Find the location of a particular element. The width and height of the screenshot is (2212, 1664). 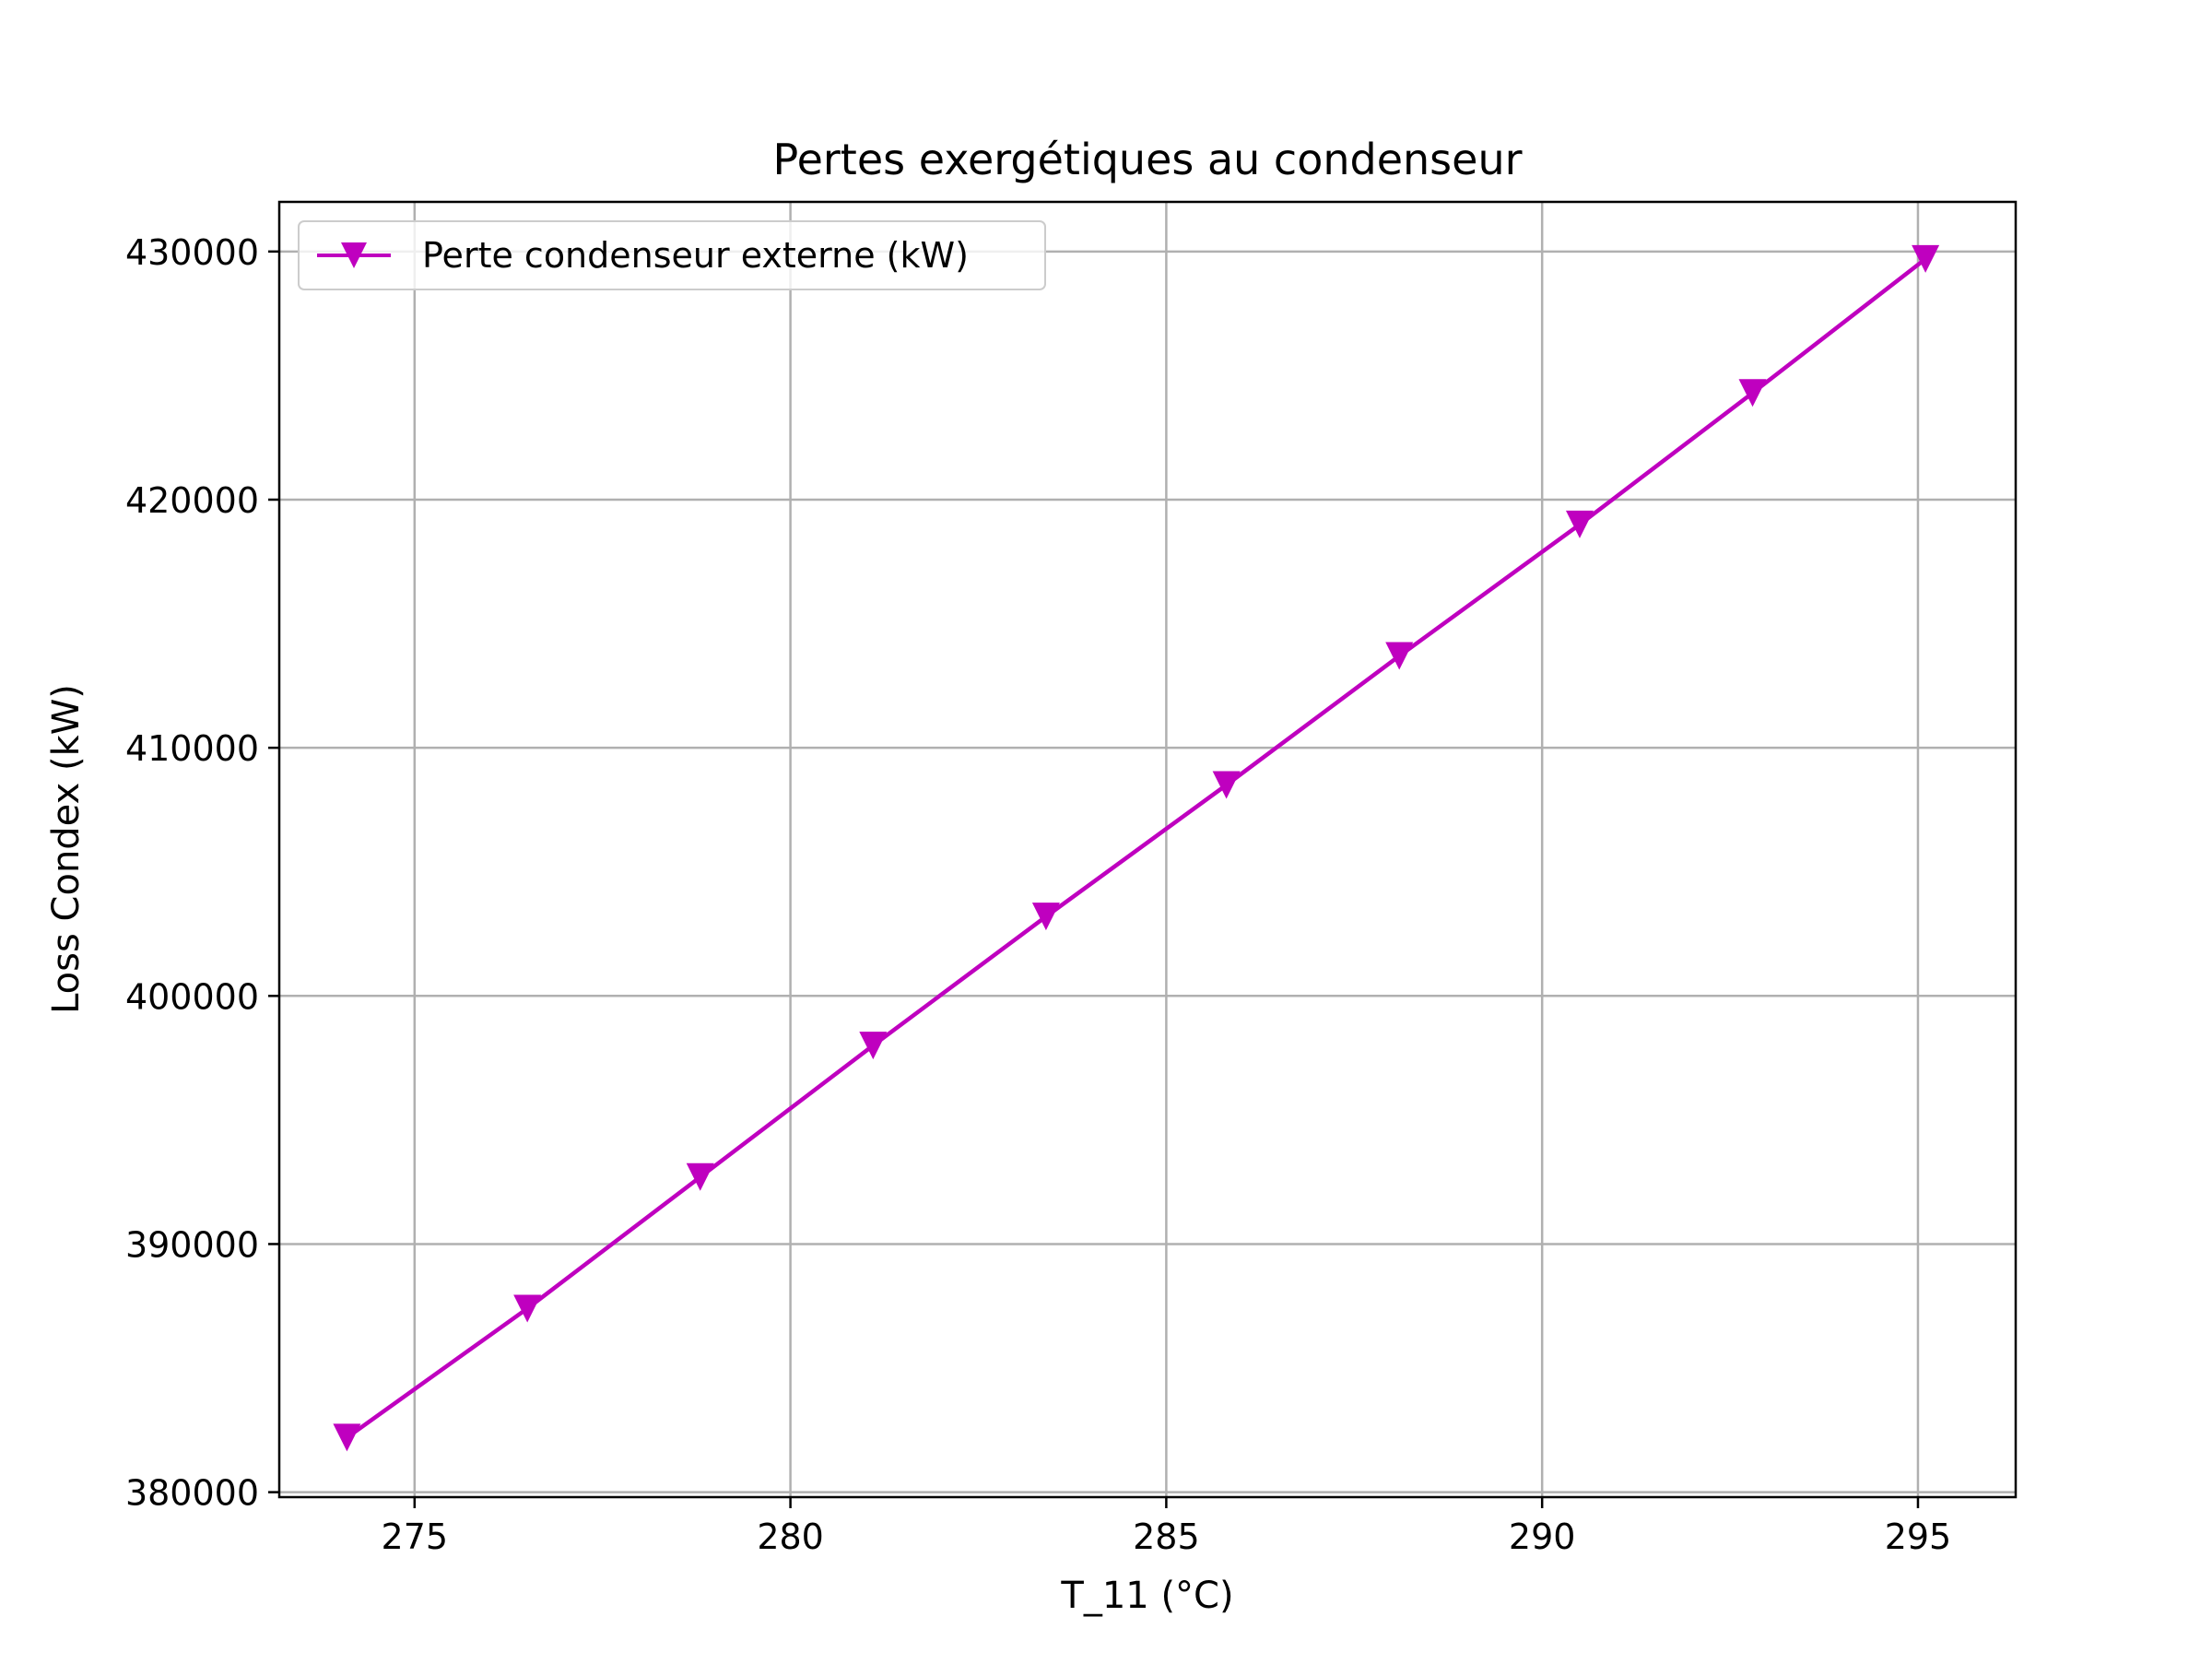

legend-marker-swatch is located at coordinates (354, 255).